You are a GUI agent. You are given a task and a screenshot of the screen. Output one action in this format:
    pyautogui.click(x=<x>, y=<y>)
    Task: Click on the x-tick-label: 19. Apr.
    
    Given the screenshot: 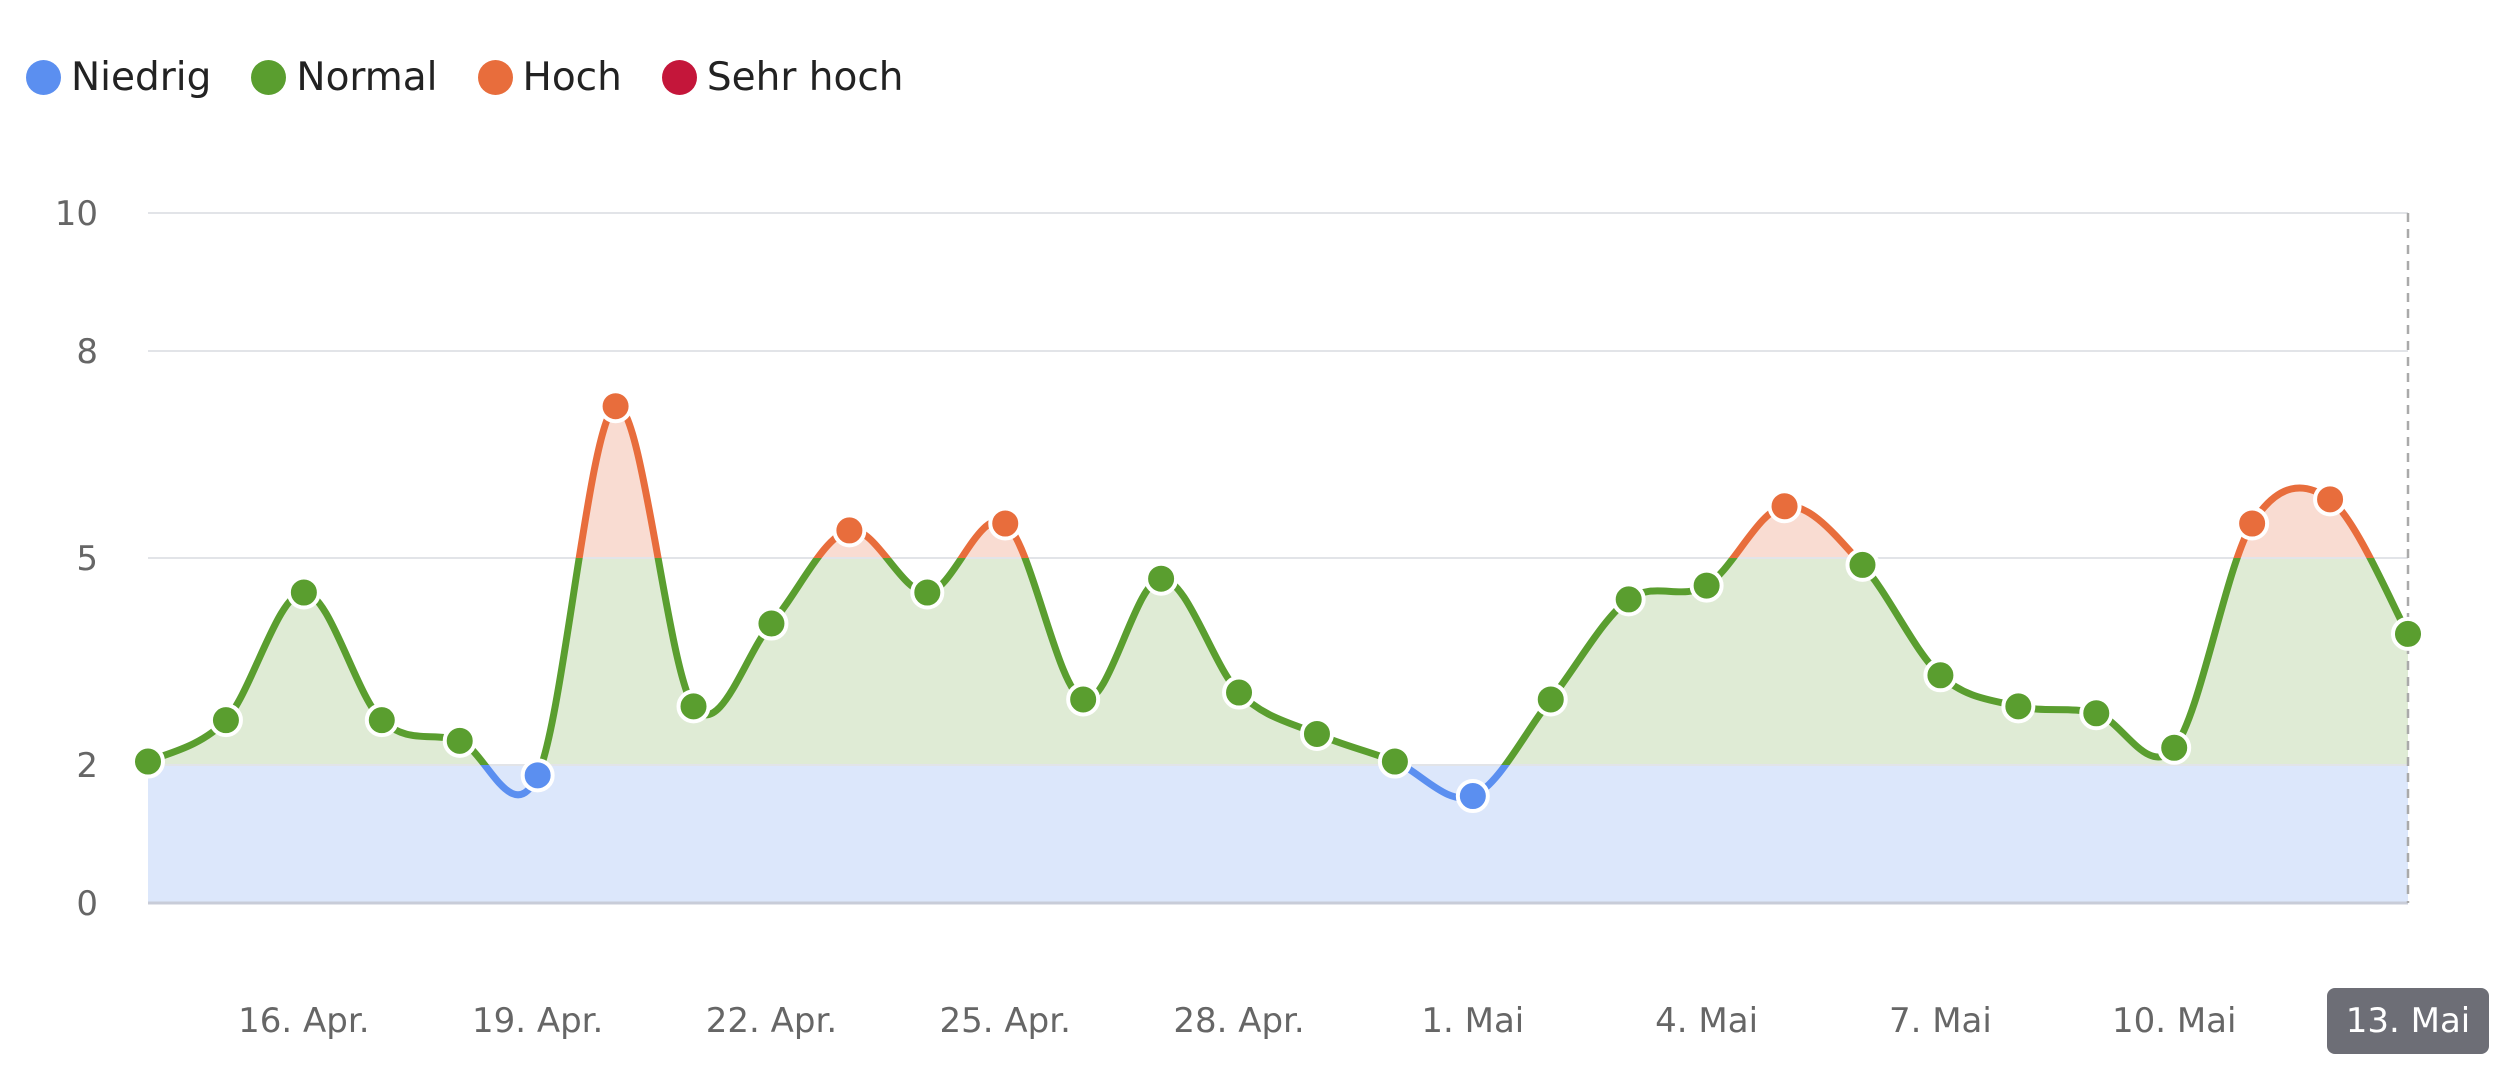 What is the action you would take?
    pyautogui.click(x=537, y=1021)
    